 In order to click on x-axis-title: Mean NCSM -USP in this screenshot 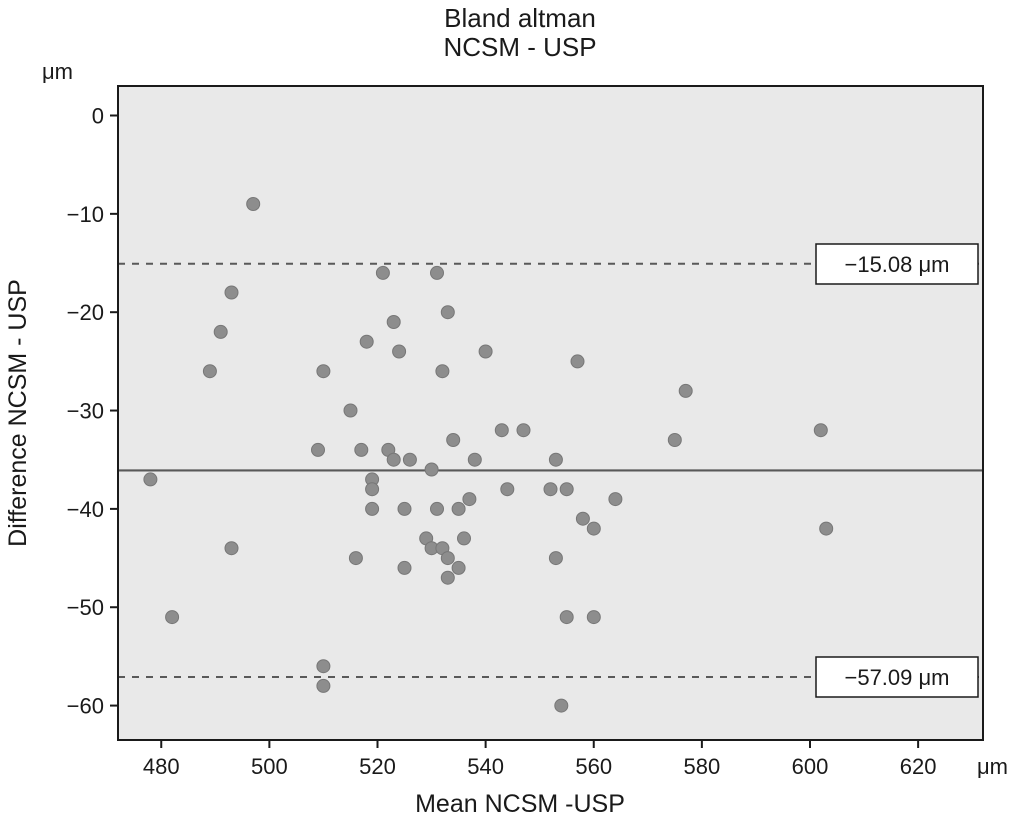, I will do `click(520, 804)`.